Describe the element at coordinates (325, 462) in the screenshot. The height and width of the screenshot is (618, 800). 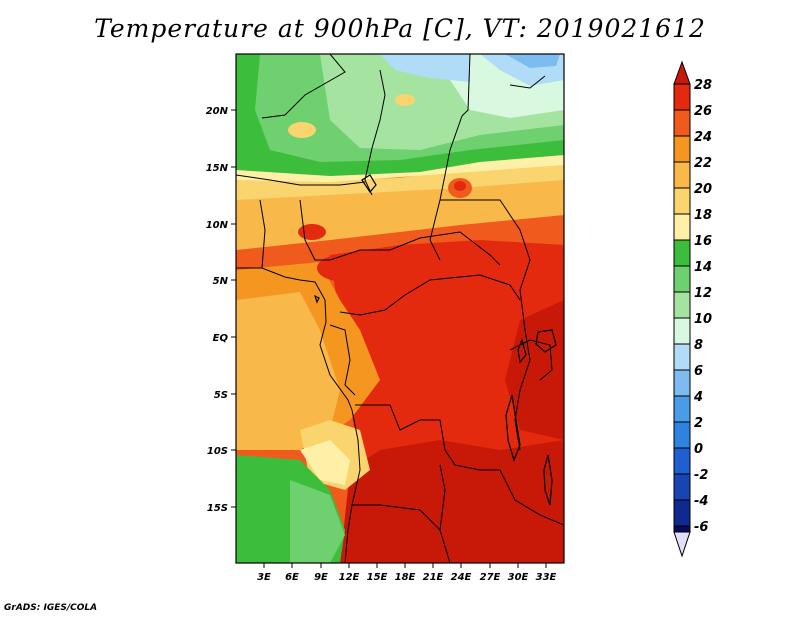
I see `zone-16-18-angola` at that location.